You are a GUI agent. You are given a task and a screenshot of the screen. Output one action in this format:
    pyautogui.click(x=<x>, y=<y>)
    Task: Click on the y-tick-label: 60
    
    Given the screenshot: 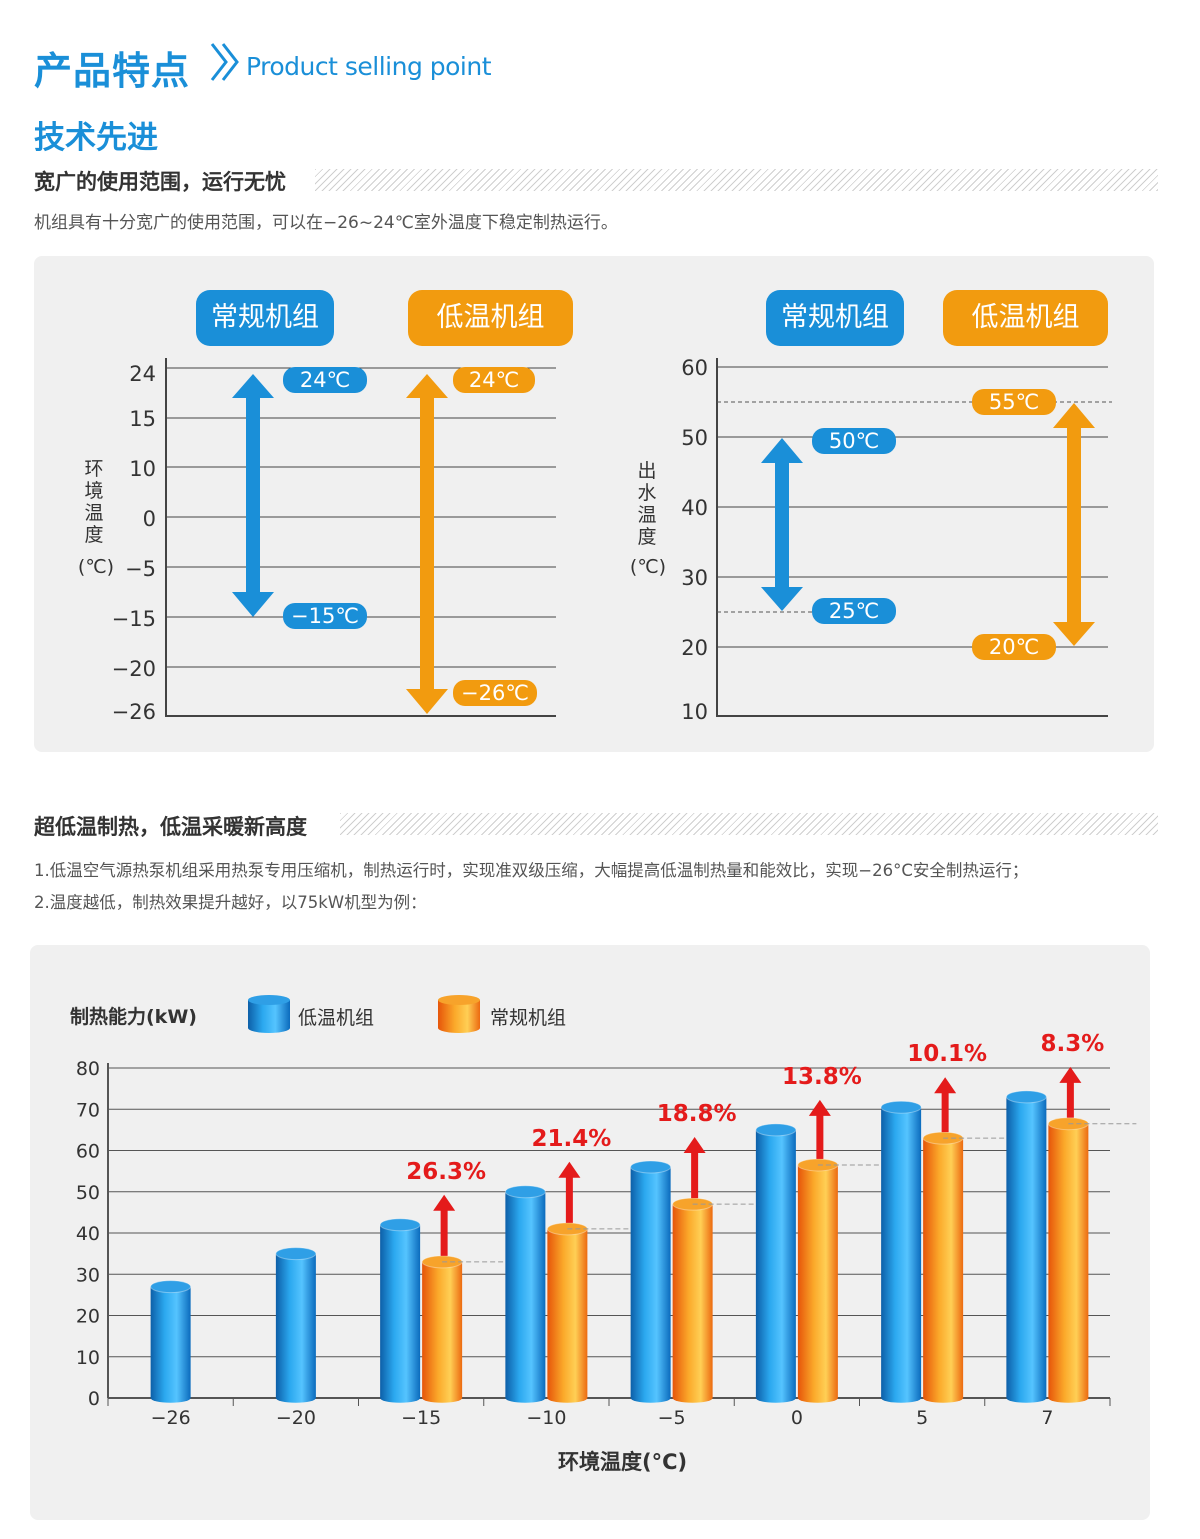 What is the action you would take?
    pyautogui.click(x=88, y=1152)
    